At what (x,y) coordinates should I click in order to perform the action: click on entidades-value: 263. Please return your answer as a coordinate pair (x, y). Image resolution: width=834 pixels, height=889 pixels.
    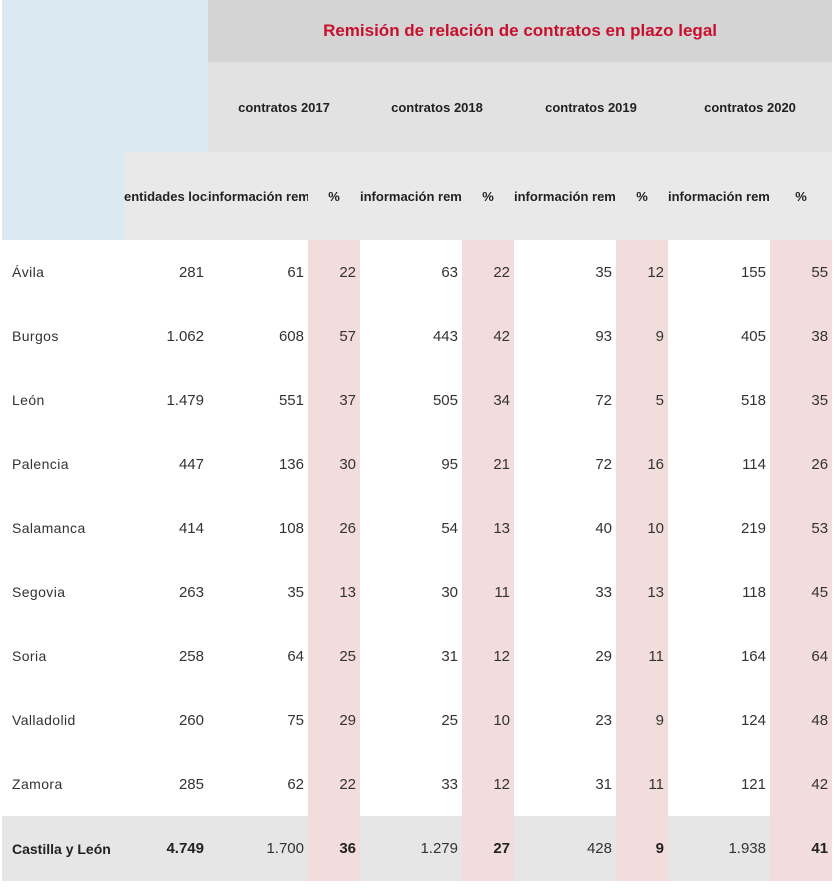
    Looking at the image, I should click on (191, 592).